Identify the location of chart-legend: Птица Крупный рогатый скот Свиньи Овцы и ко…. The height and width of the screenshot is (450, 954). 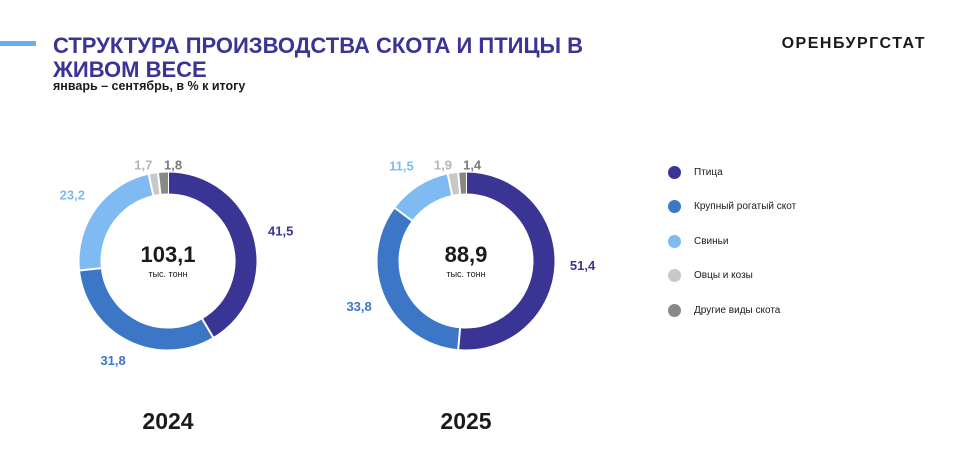
(732, 241).